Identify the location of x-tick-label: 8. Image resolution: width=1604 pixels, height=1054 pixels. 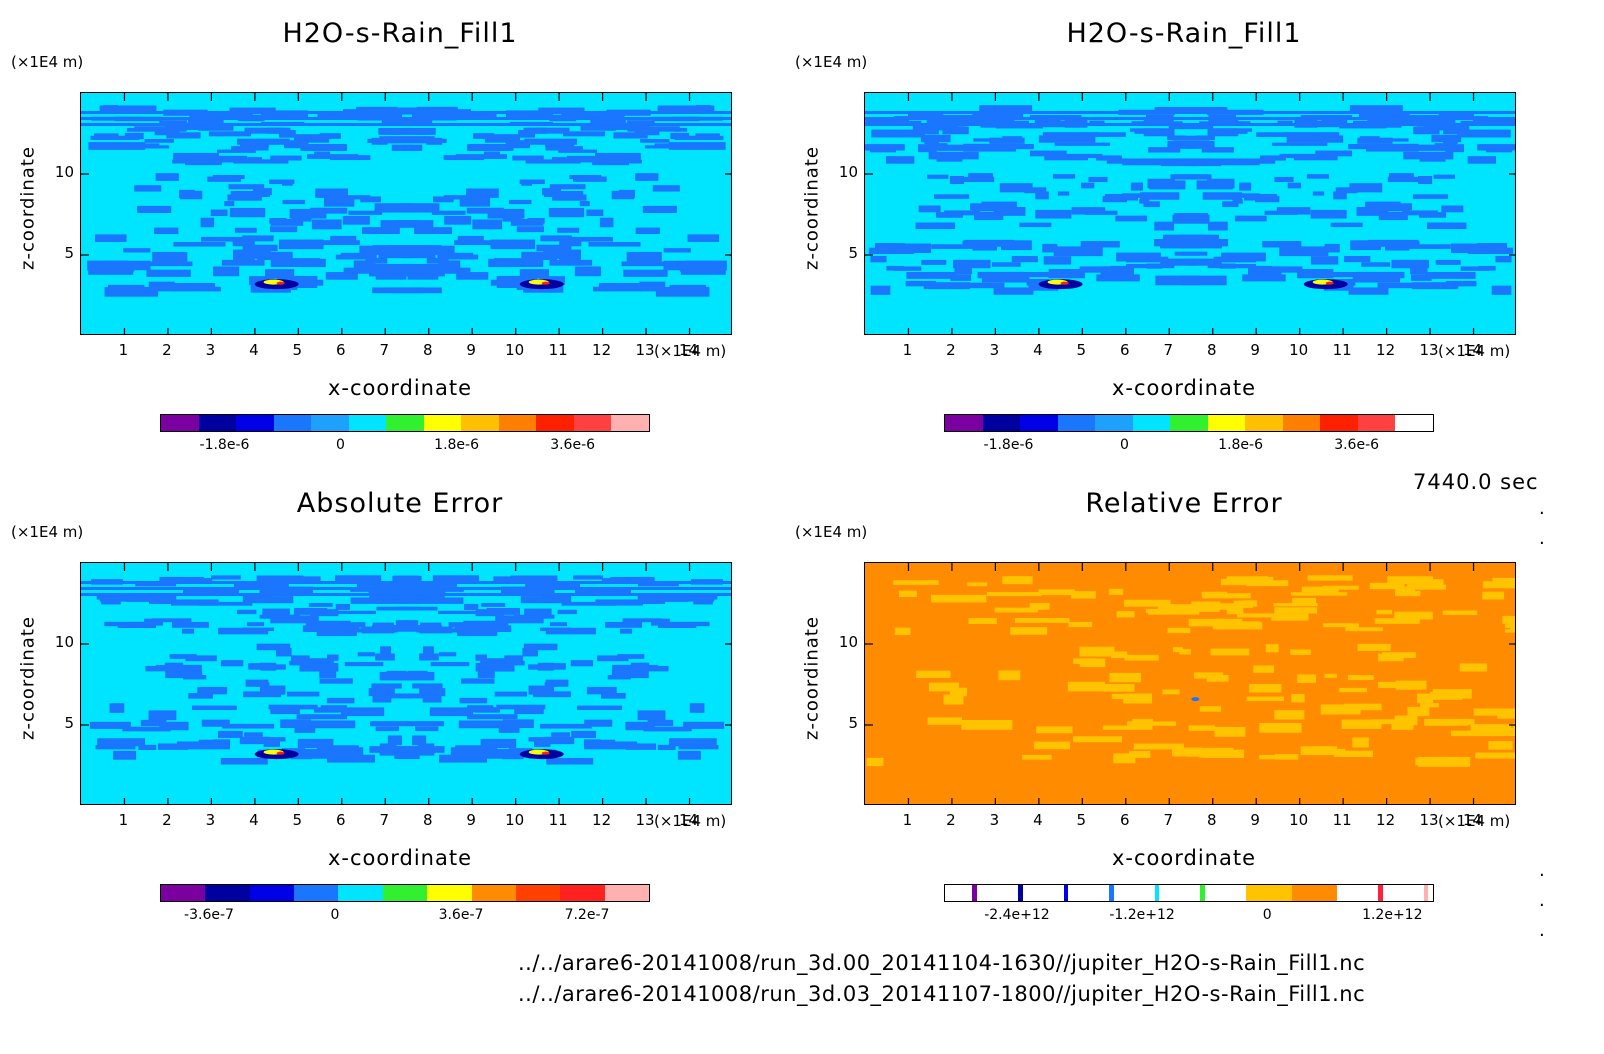
(1211, 820).